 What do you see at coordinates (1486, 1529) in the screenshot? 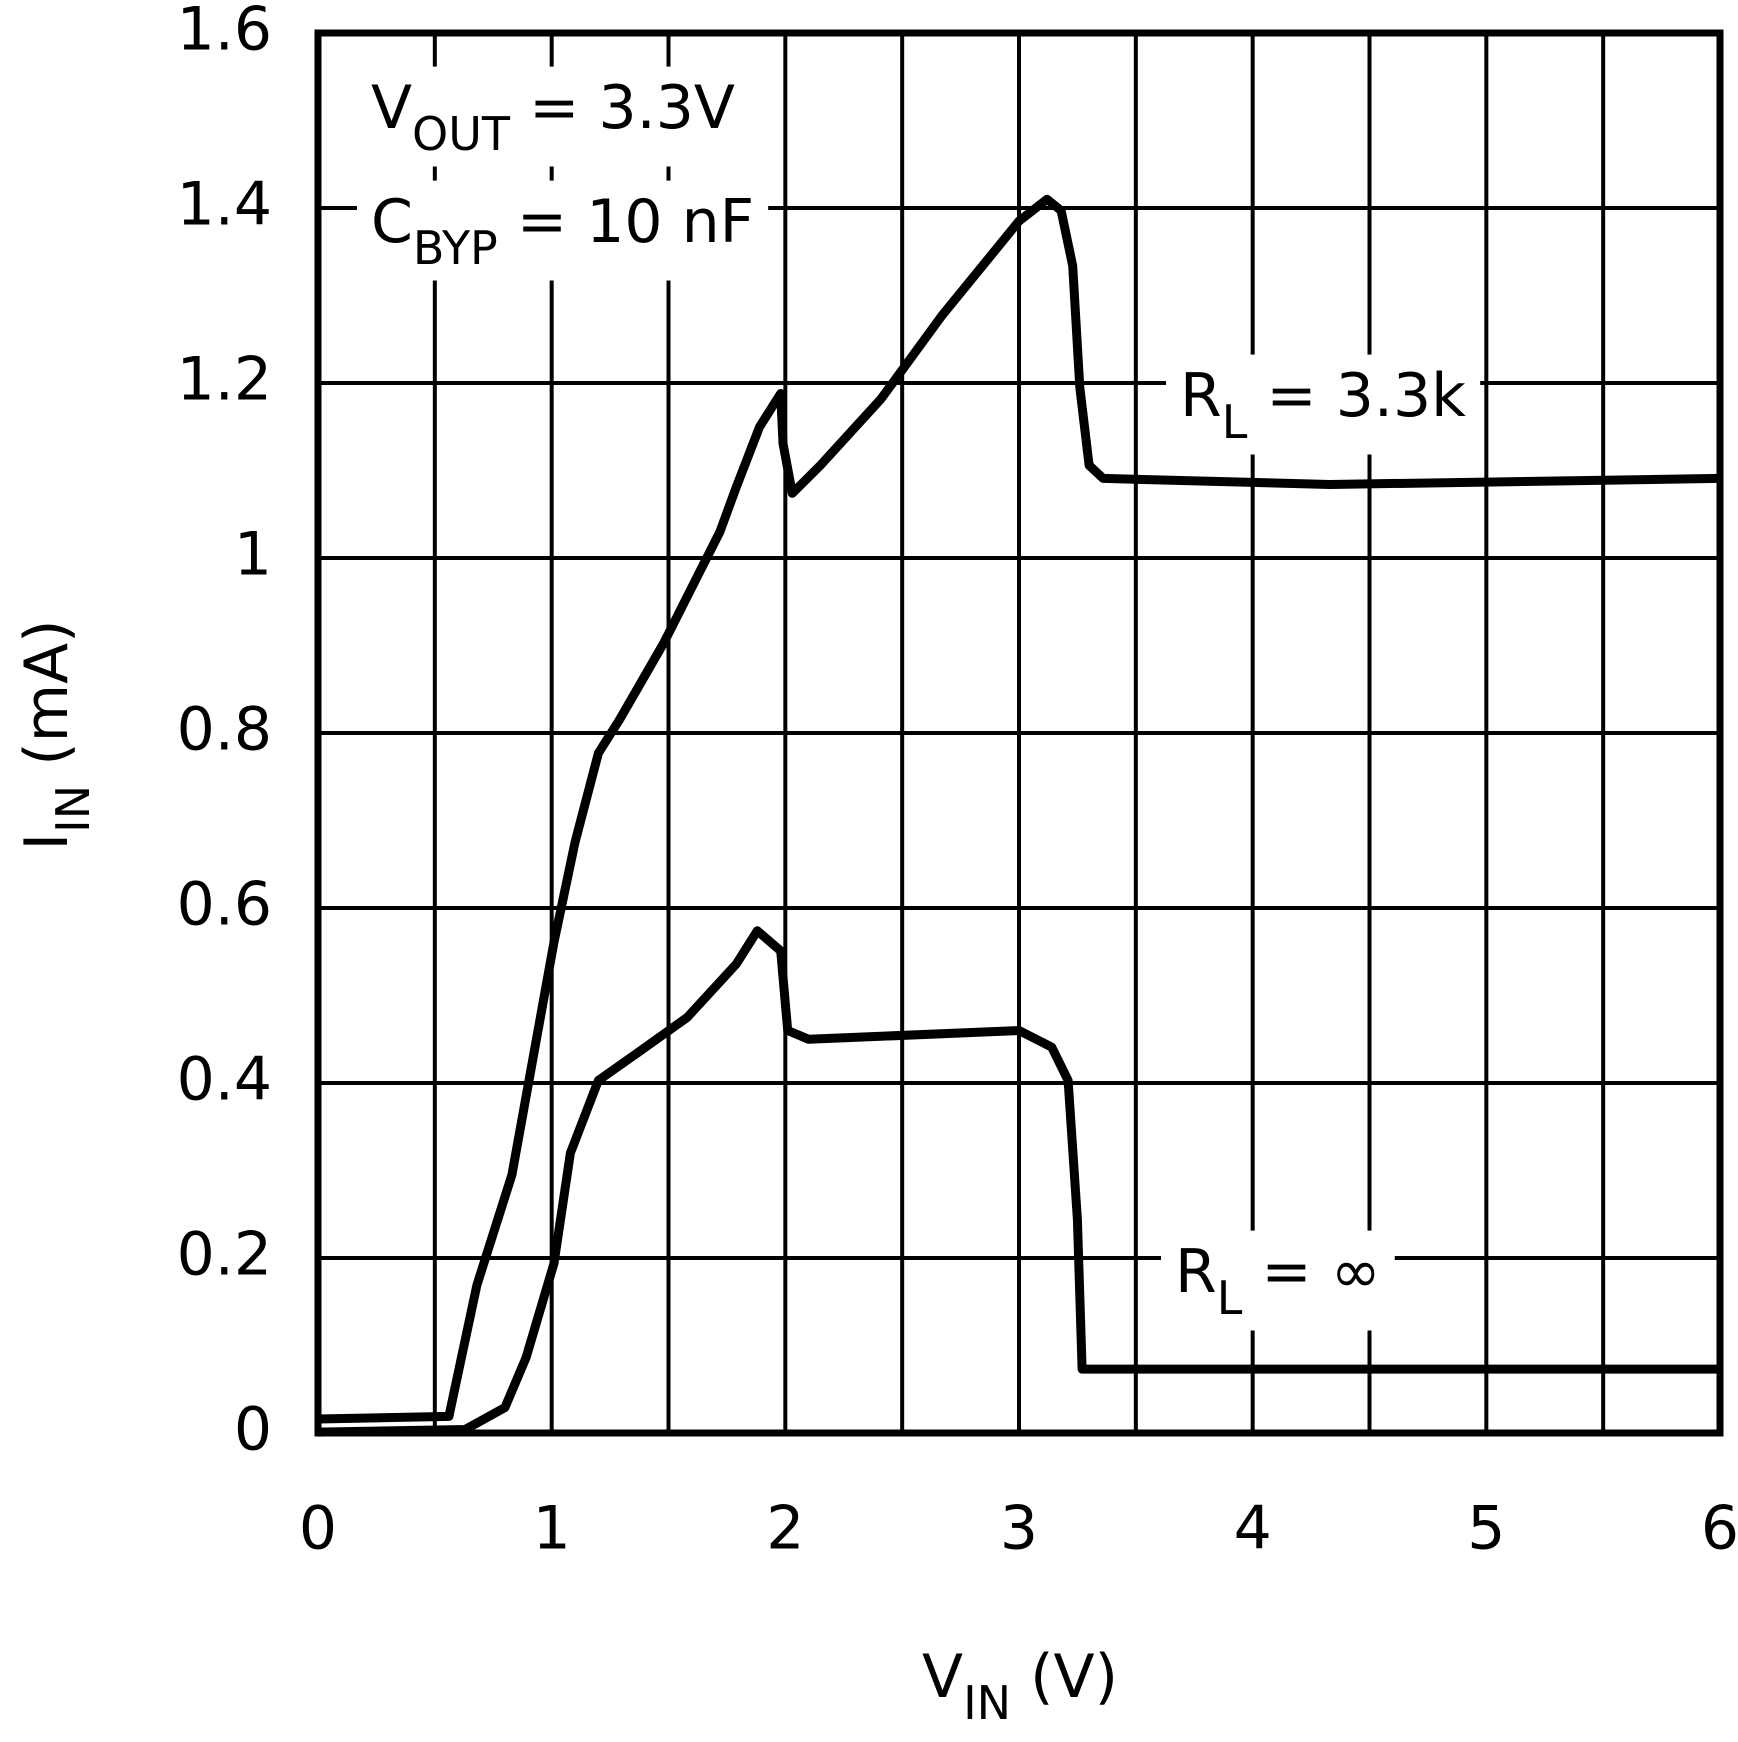
I see `x-tick-label: 5` at bounding box center [1486, 1529].